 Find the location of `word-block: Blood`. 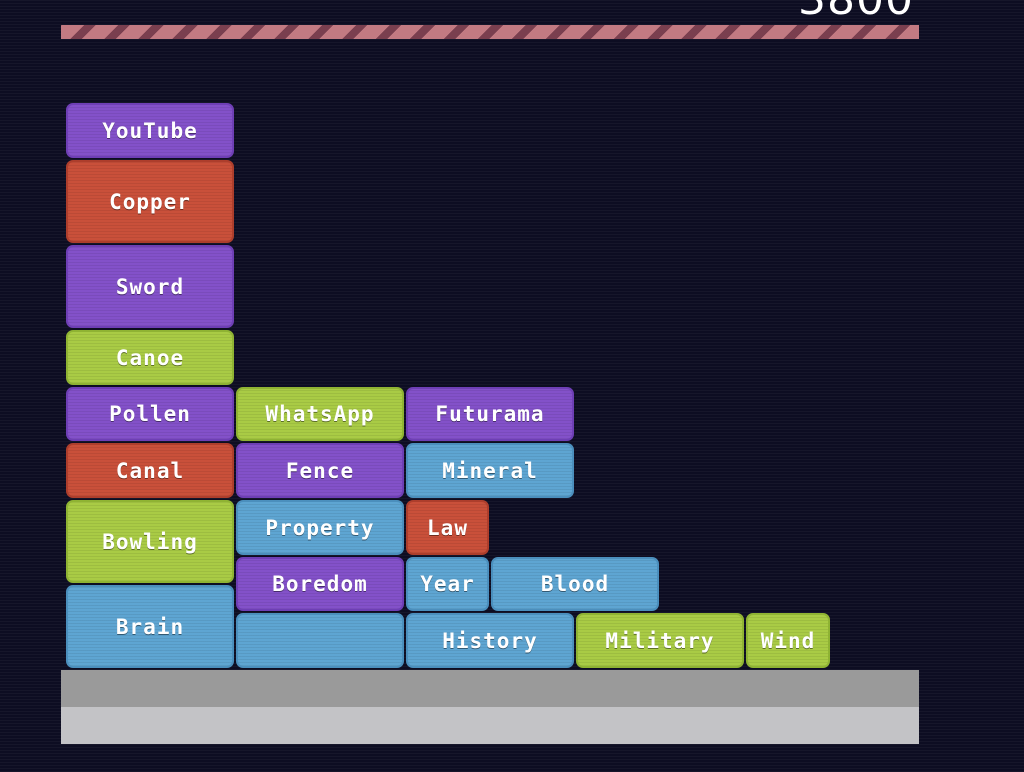

word-block: Blood is located at coordinates (575, 584).